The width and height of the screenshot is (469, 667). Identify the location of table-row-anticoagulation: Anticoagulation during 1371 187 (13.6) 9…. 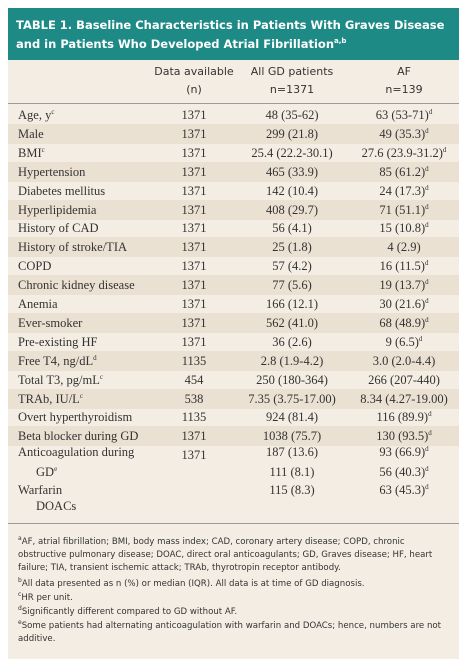
(233, 455).